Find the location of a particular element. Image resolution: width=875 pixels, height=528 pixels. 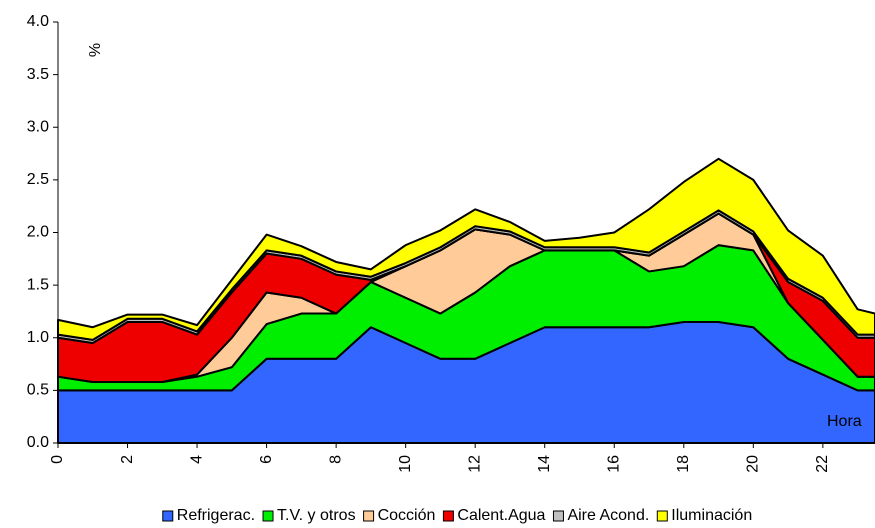

y-tick-label: 1.5 is located at coordinates (38, 284).